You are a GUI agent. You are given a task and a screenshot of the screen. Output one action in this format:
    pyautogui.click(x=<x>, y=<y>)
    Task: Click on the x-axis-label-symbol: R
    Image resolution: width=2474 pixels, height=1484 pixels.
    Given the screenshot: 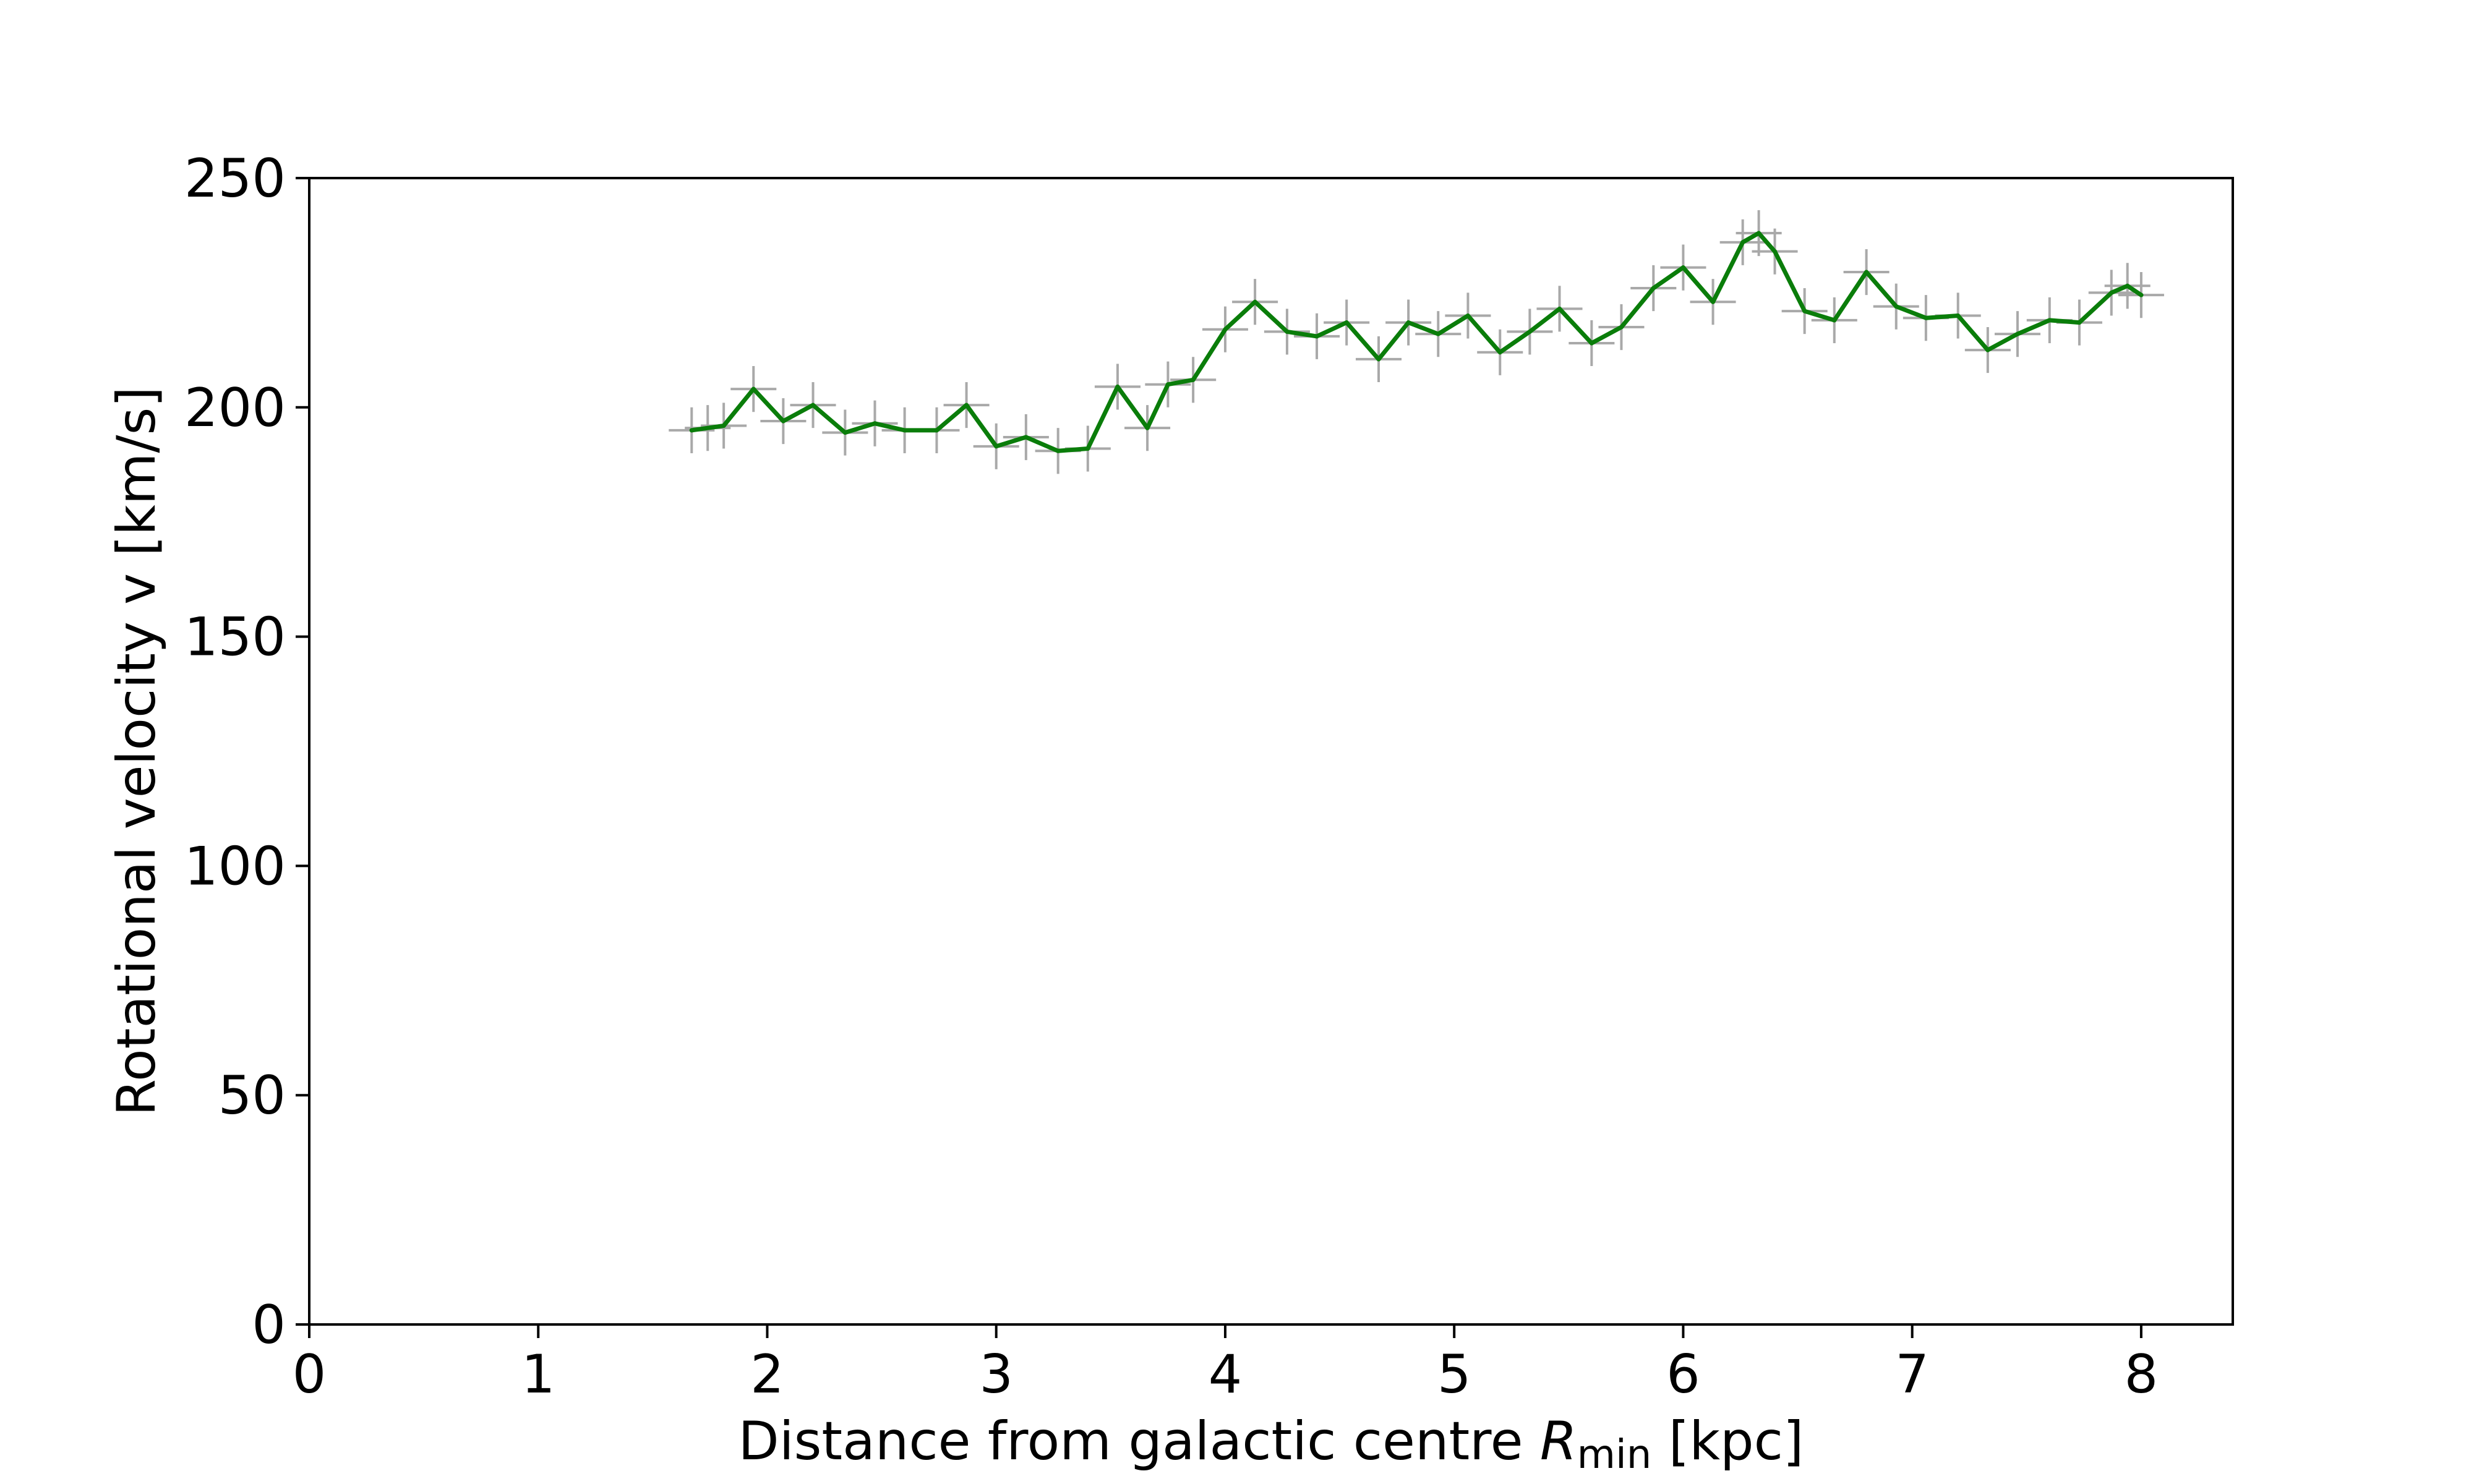 What is the action you would take?
    pyautogui.click(x=1558, y=1441)
    